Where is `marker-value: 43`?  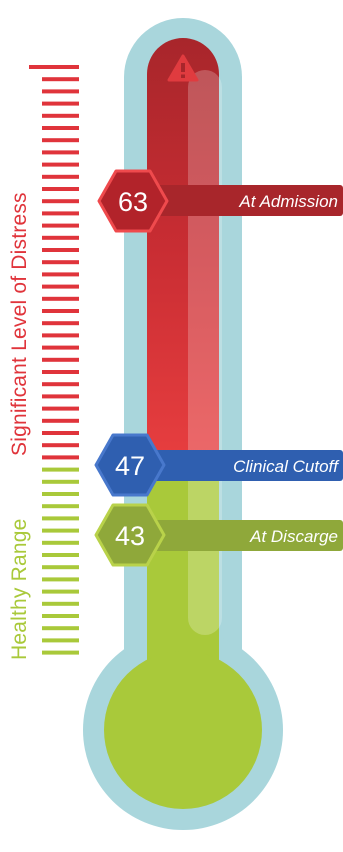 marker-value: 43 is located at coordinates (130, 536).